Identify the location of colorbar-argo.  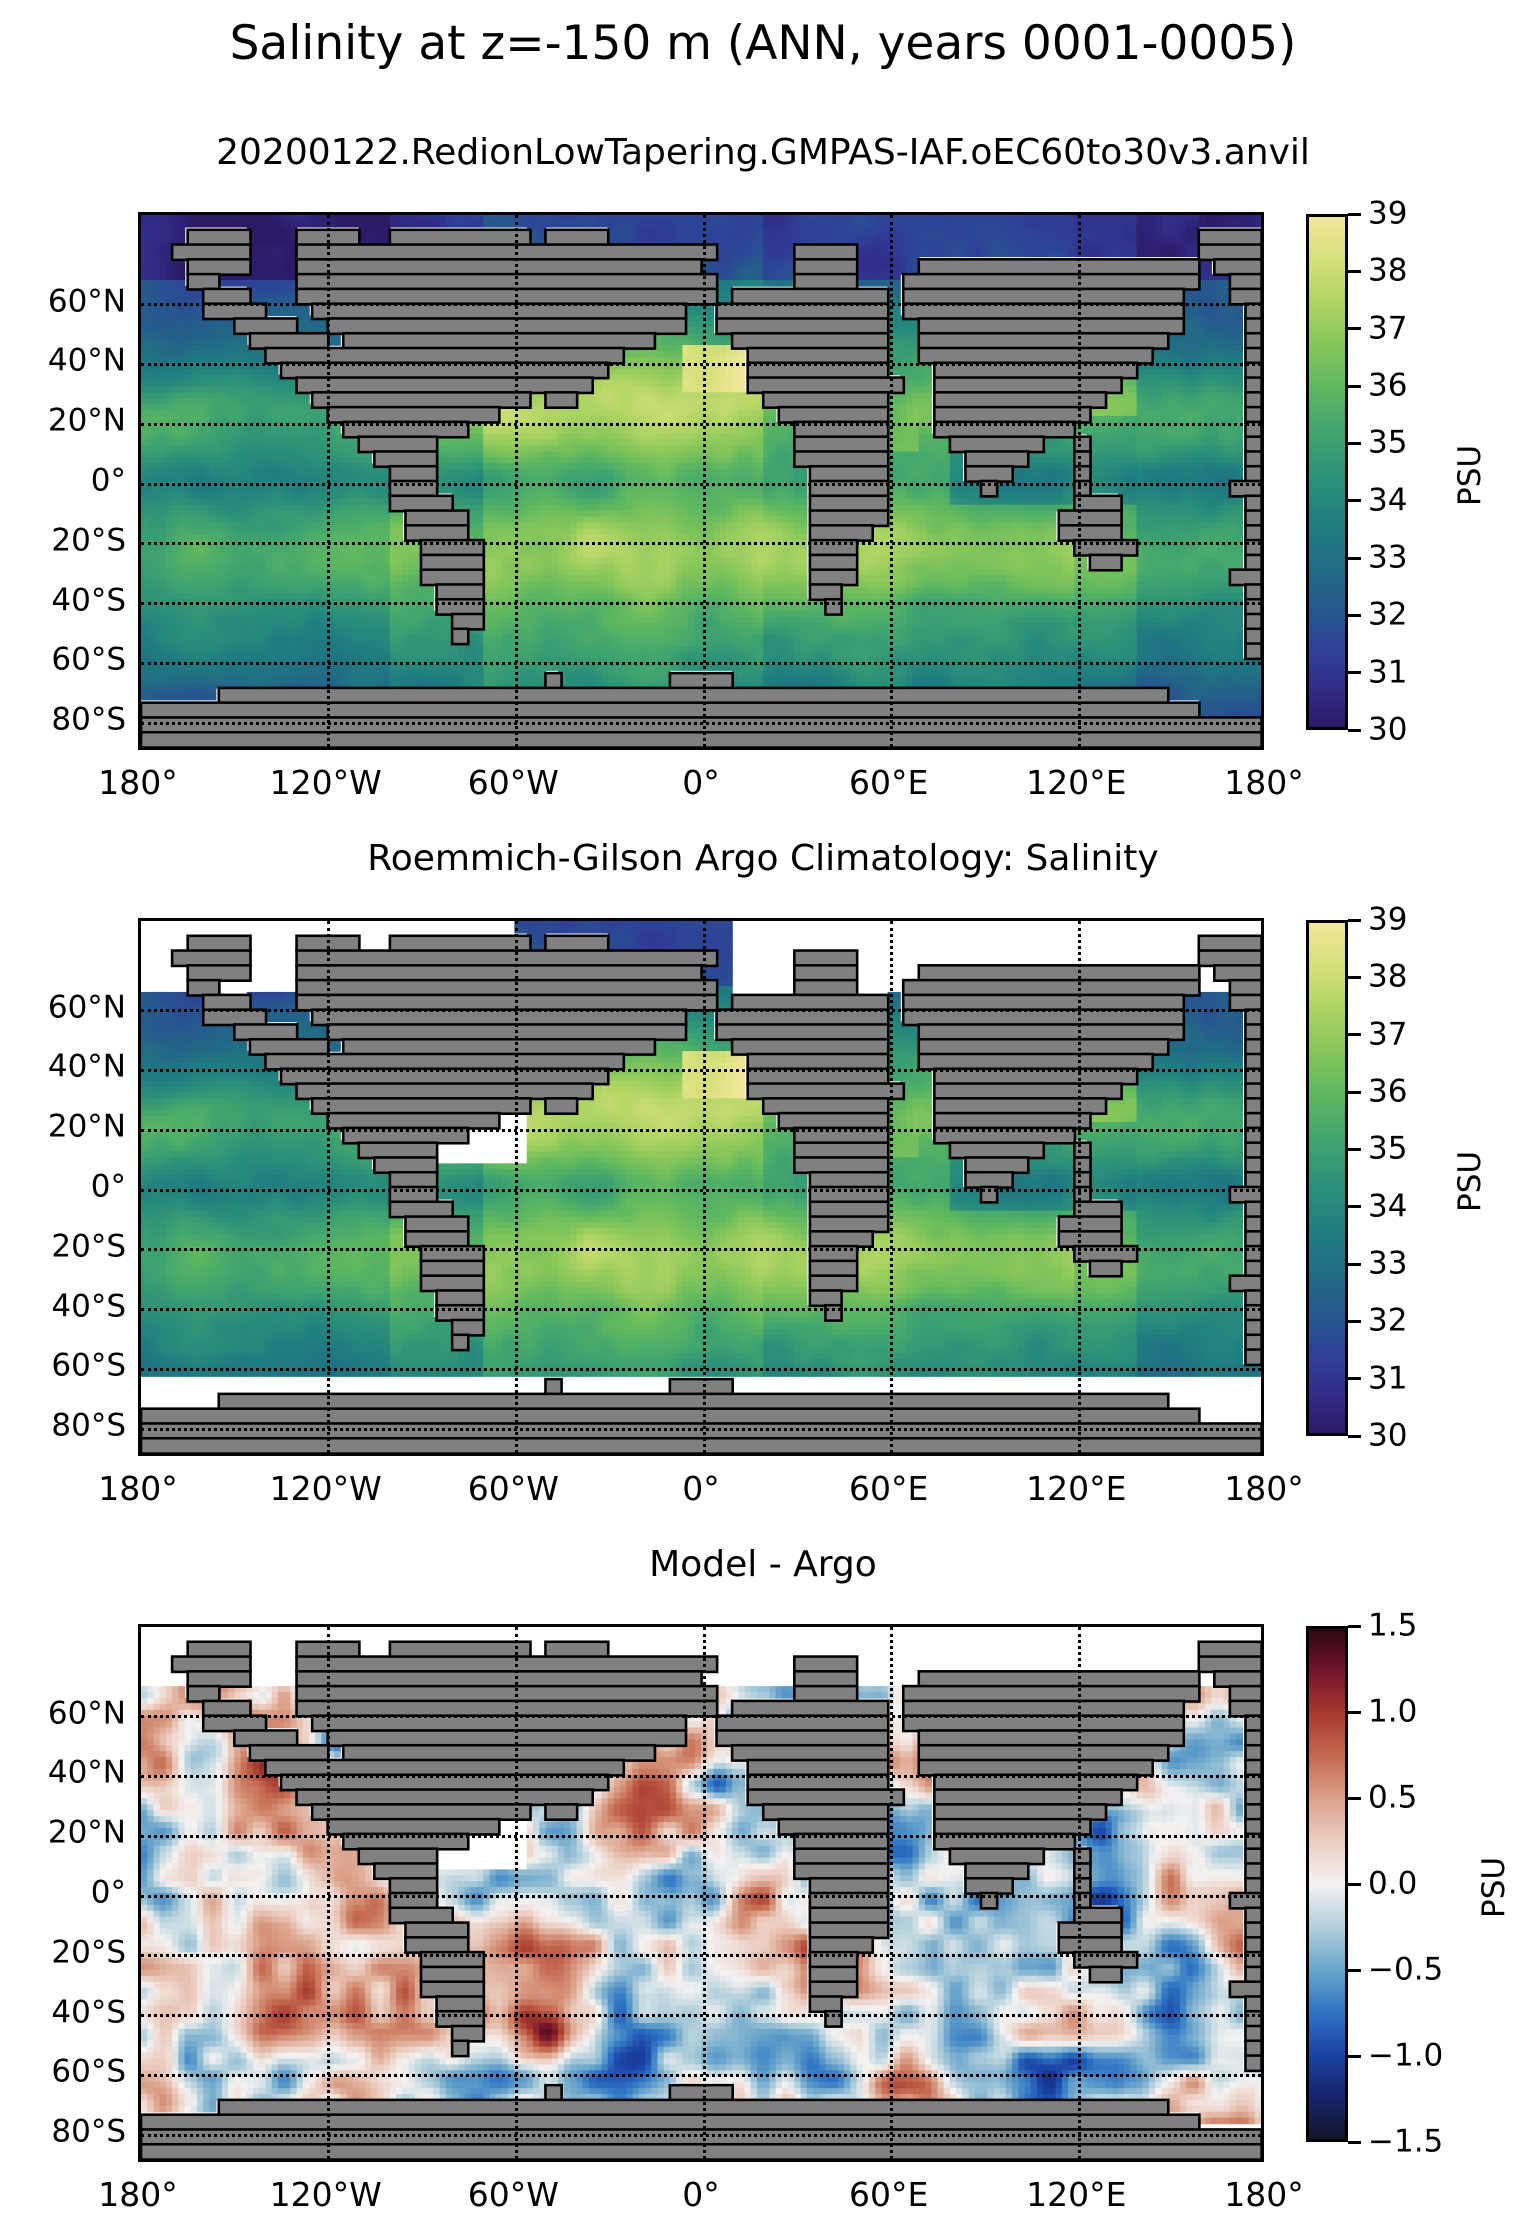
(1327, 1178).